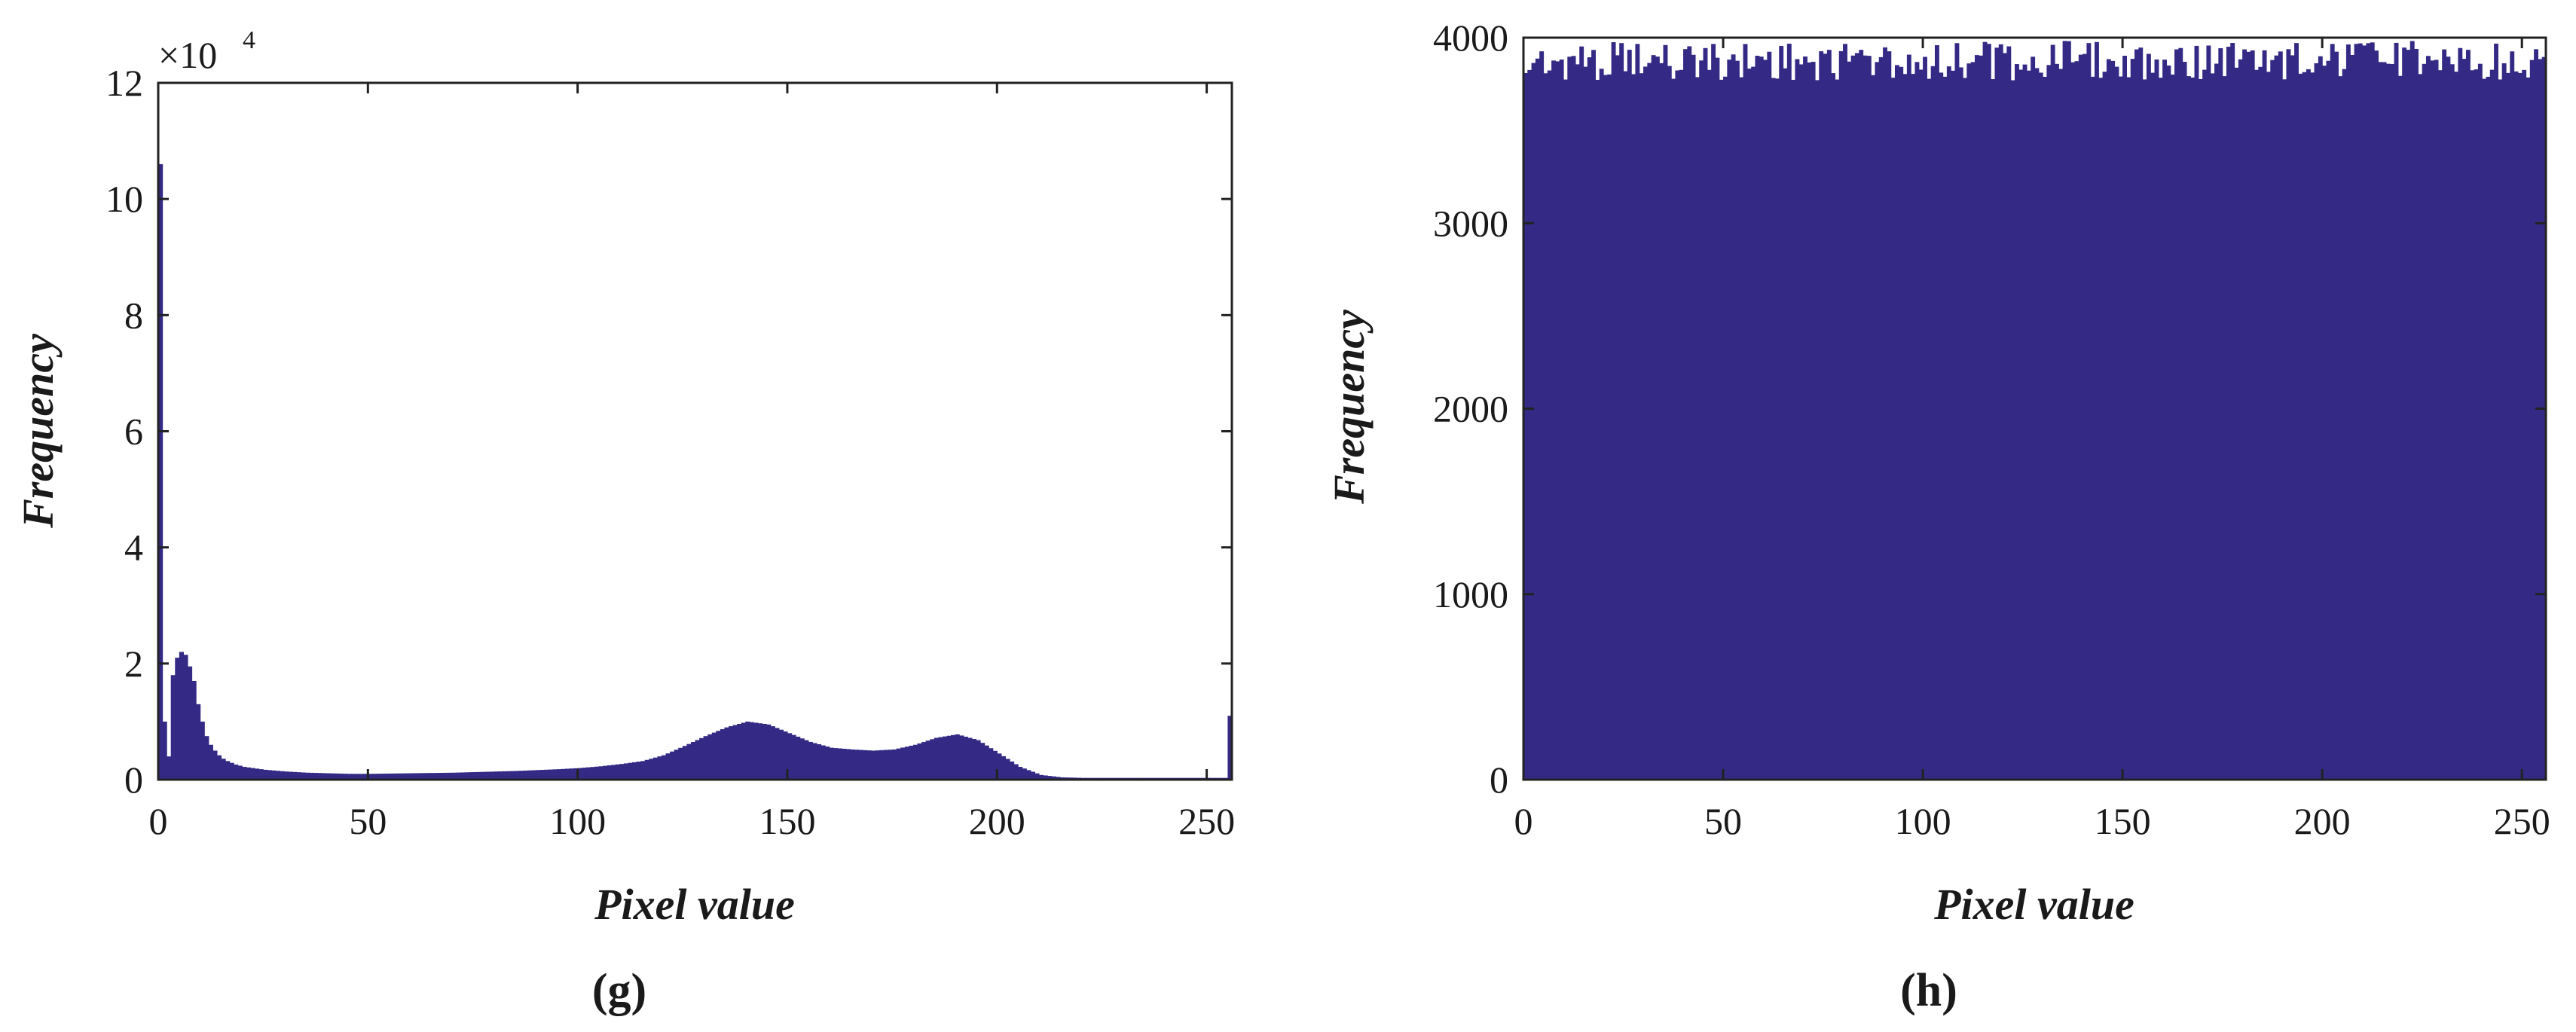 This screenshot has width=2576, height=1032. Describe the element at coordinates (133, 315) in the screenshot. I see `y-tick-label: 8` at that location.